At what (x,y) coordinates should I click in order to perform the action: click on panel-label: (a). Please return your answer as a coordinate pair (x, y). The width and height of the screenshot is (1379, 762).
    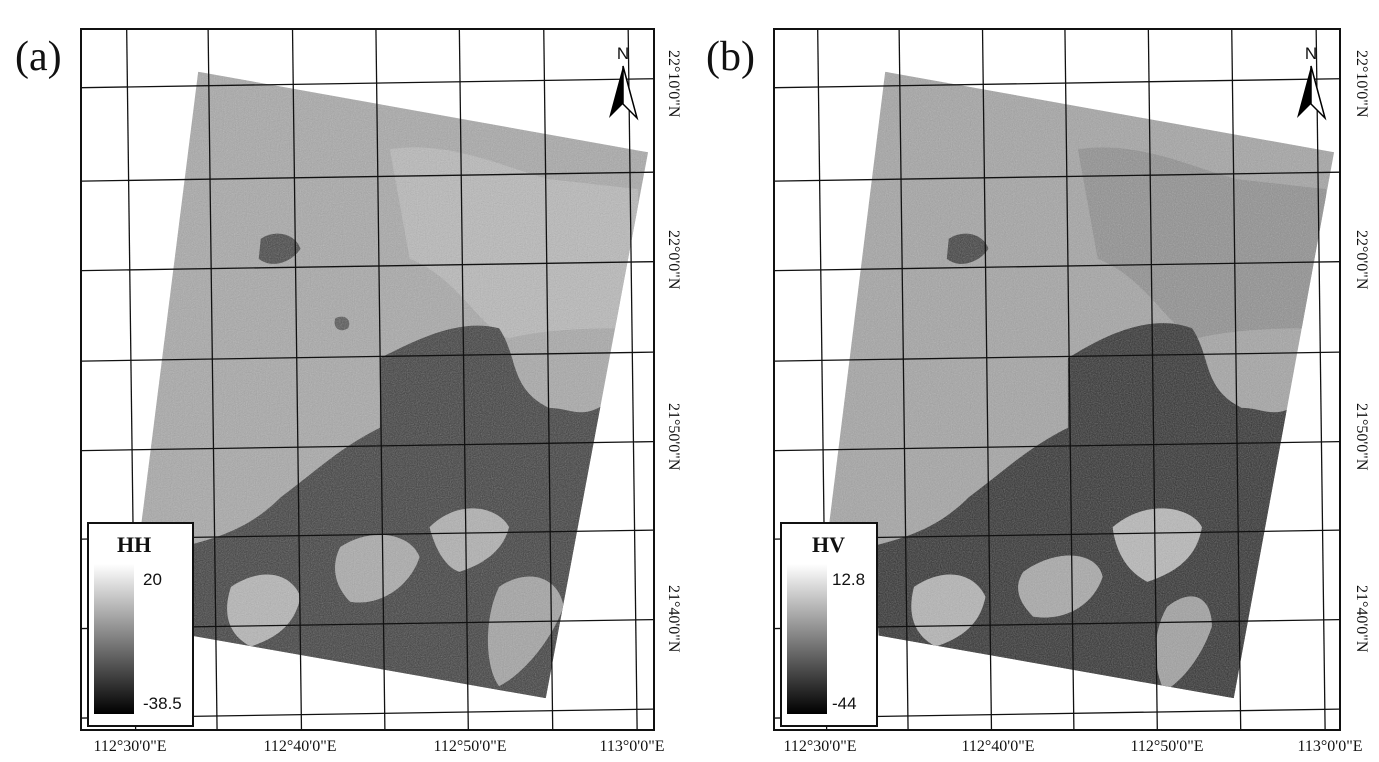
    Looking at the image, I should click on (38, 57).